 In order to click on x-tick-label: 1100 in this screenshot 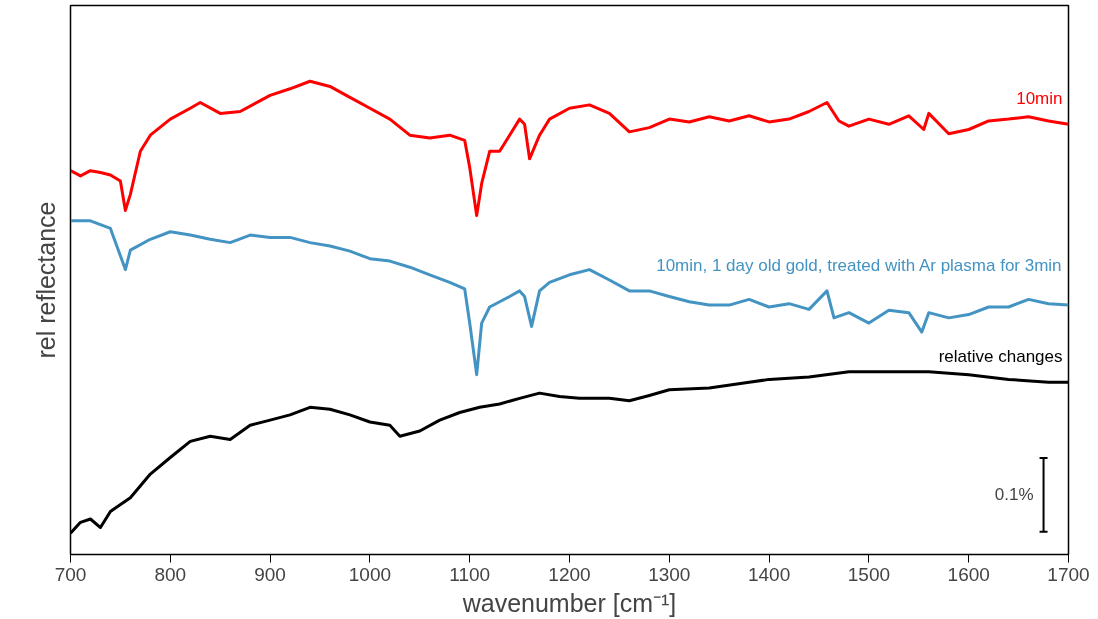, I will do `click(470, 574)`.